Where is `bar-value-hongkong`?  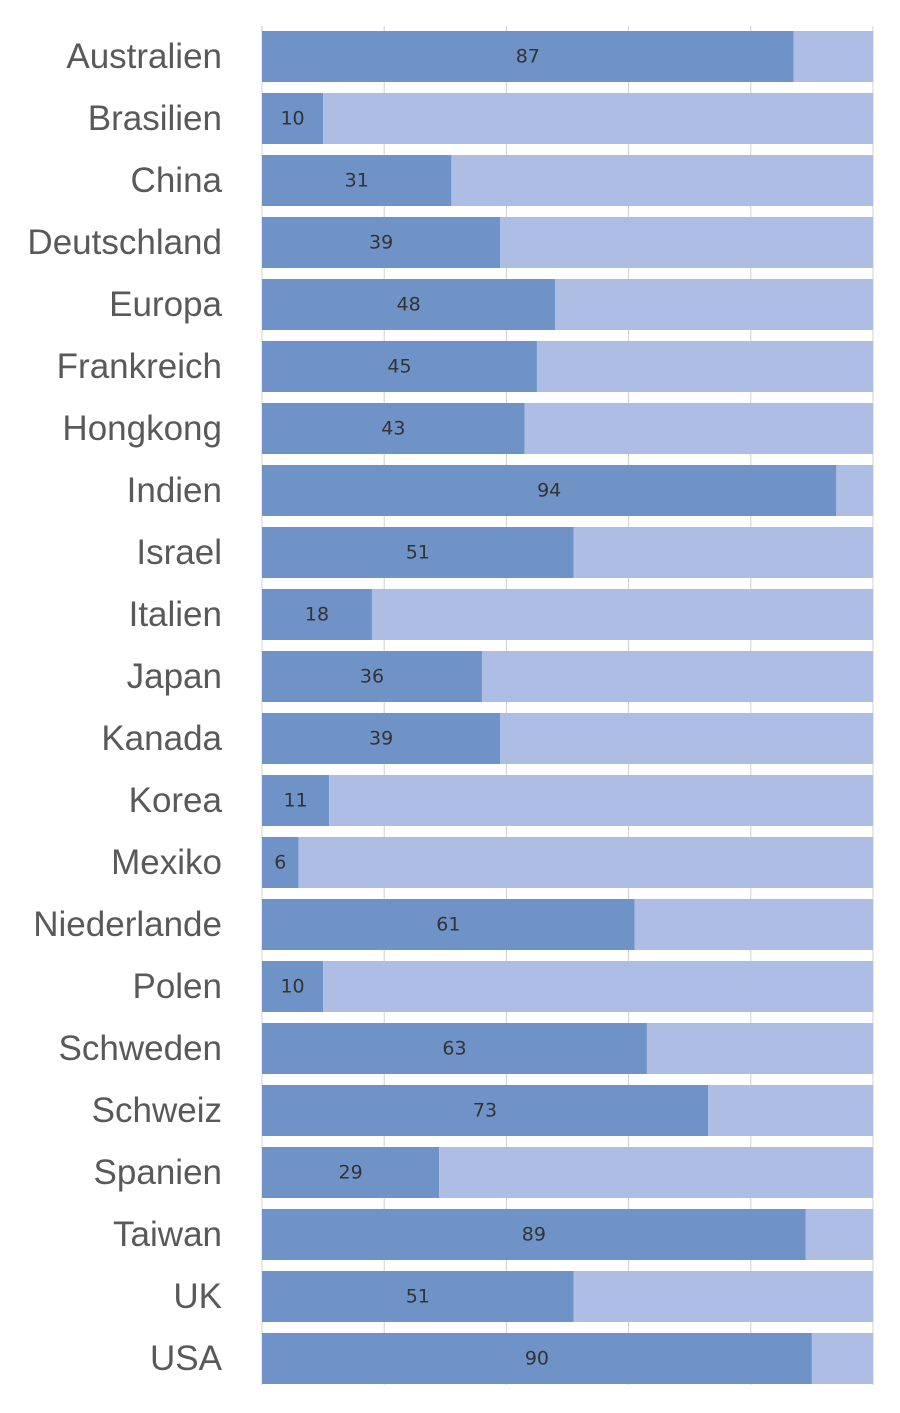
bar-value-hongkong is located at coordinates (393, 428).